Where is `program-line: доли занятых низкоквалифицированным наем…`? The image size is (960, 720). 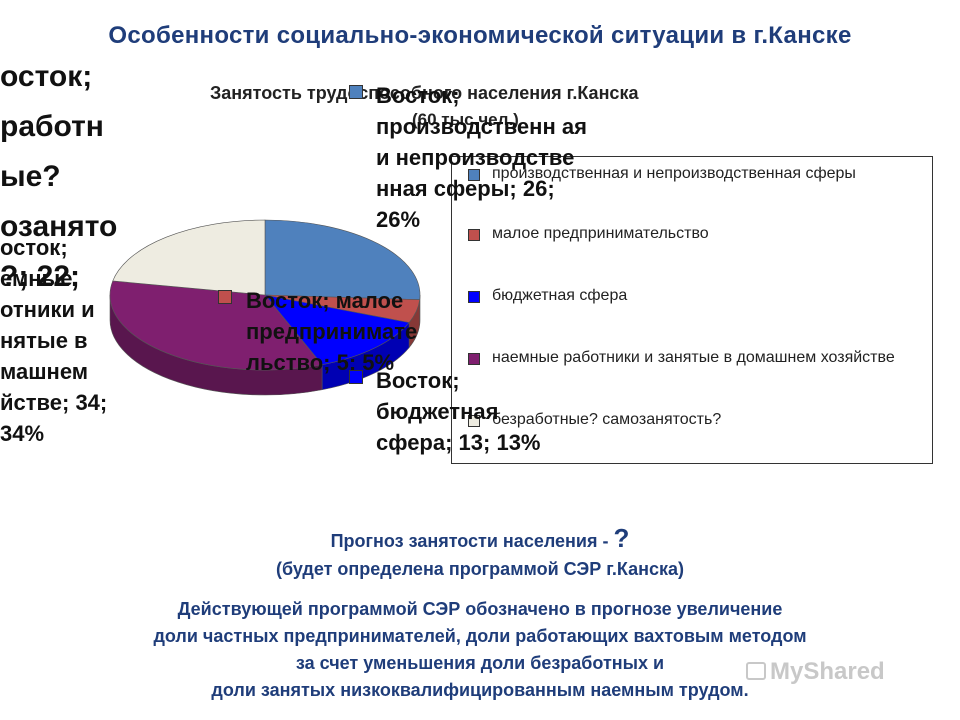
program-line: доли занятых низкоквалифицированным наем… is located at coordinates (480, 690).